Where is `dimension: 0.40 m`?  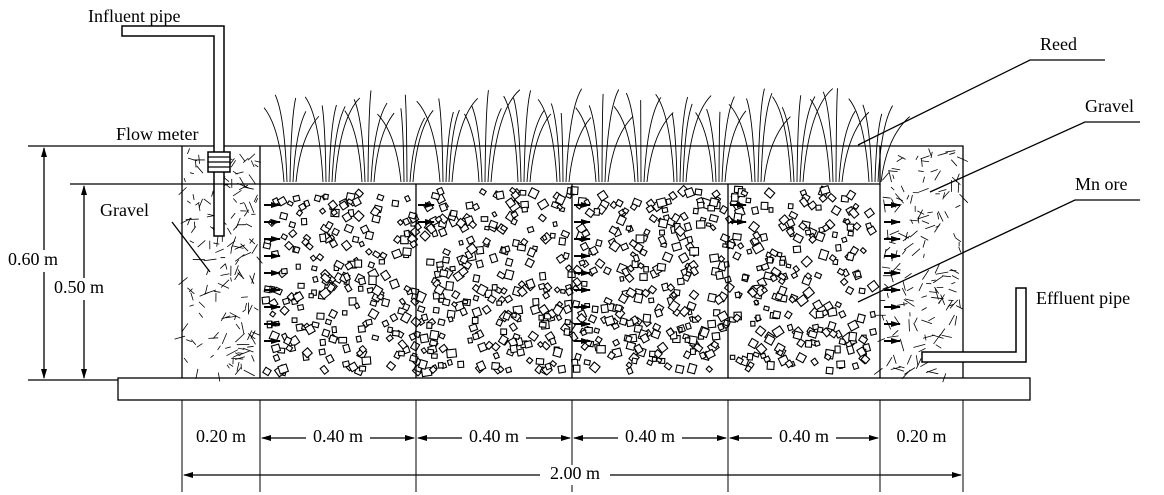 dimension: 0.40 m is located at coordinates (804, 436).